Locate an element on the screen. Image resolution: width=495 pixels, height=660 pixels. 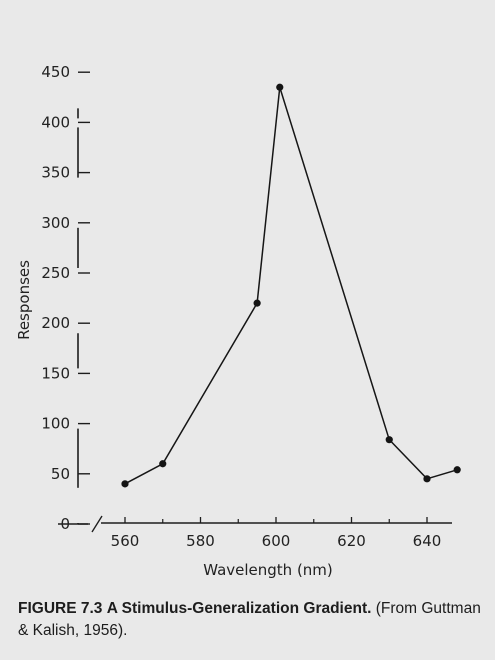
axis-break-mark is located at coordinates (97, 524).